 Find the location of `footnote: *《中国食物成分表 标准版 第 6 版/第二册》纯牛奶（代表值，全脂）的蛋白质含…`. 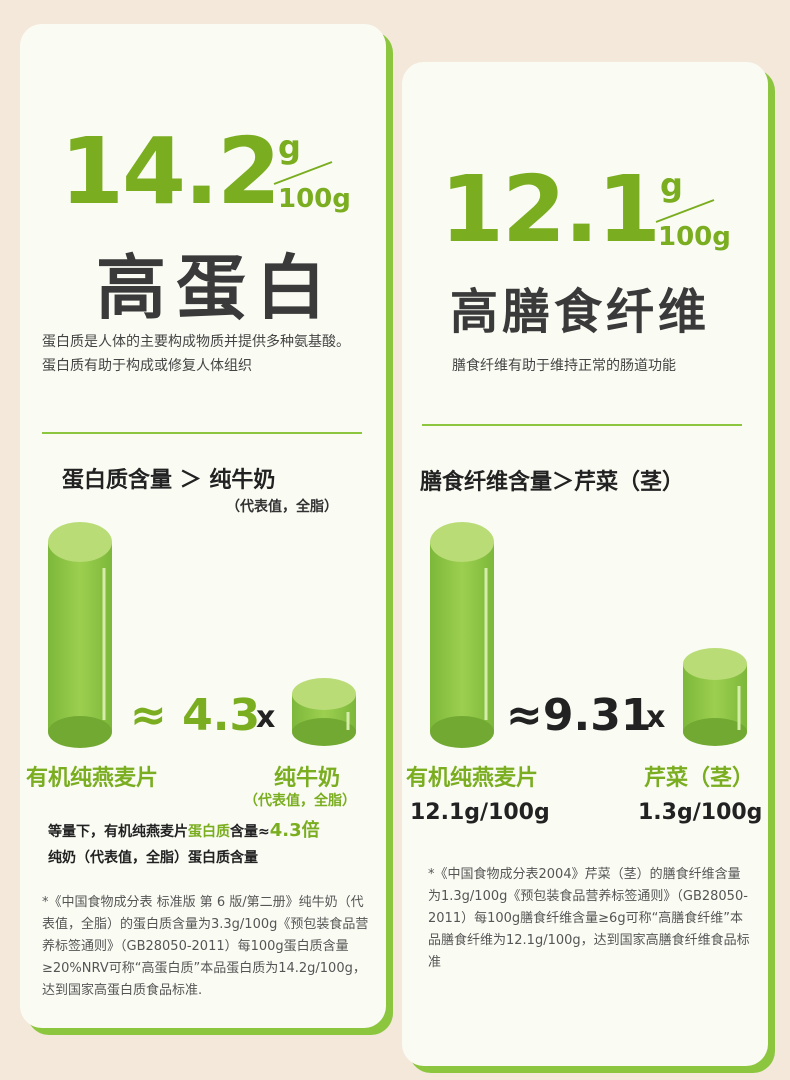

footnote: *《中国食物成分表 标准版 第 6 版/第二册》纯牛奶（代表值，全脂）的蛋白质含… is located at coordinates (205, 946).